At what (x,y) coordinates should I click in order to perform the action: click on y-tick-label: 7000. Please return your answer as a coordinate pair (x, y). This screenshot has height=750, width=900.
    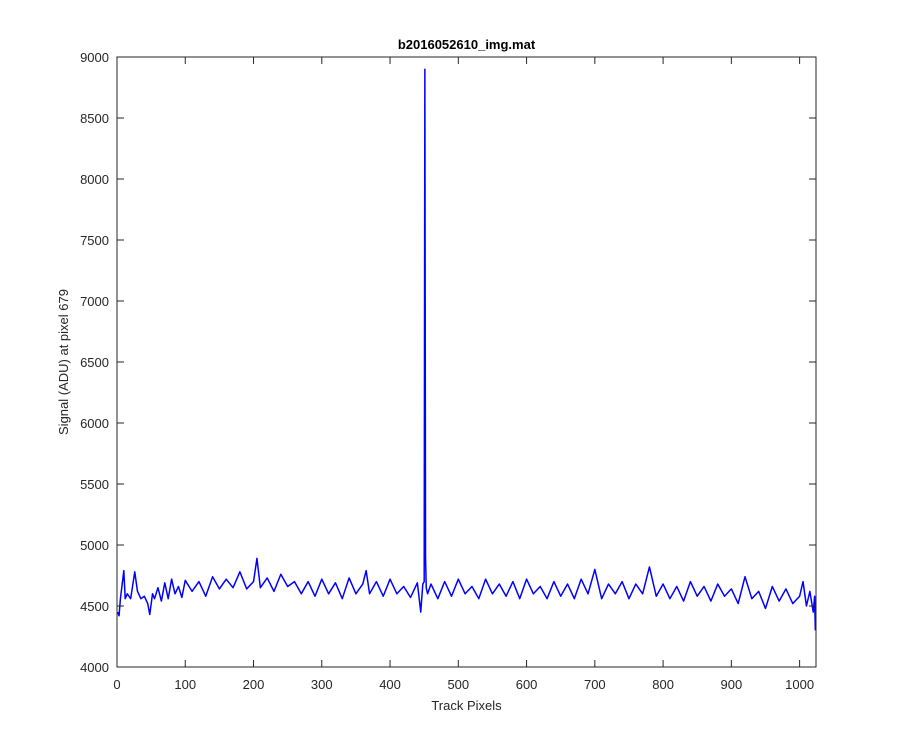
    Looking at the image, I should click on (94, 301).